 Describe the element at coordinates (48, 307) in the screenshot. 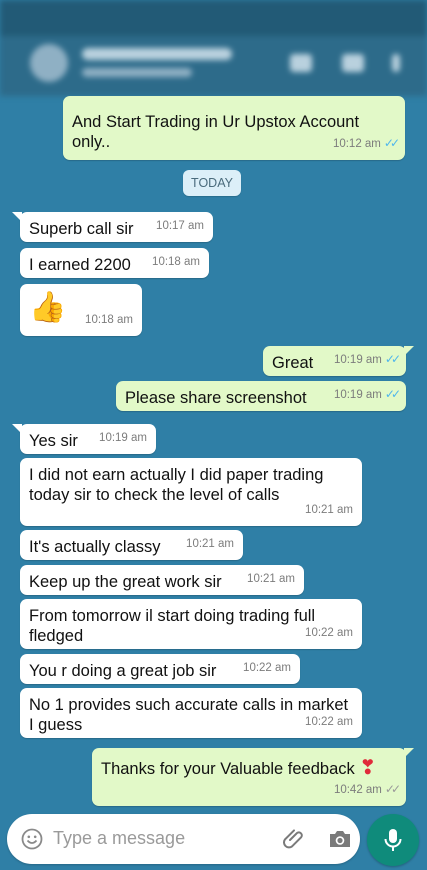

I see `thumbs-up-icon: 👍` at that location.